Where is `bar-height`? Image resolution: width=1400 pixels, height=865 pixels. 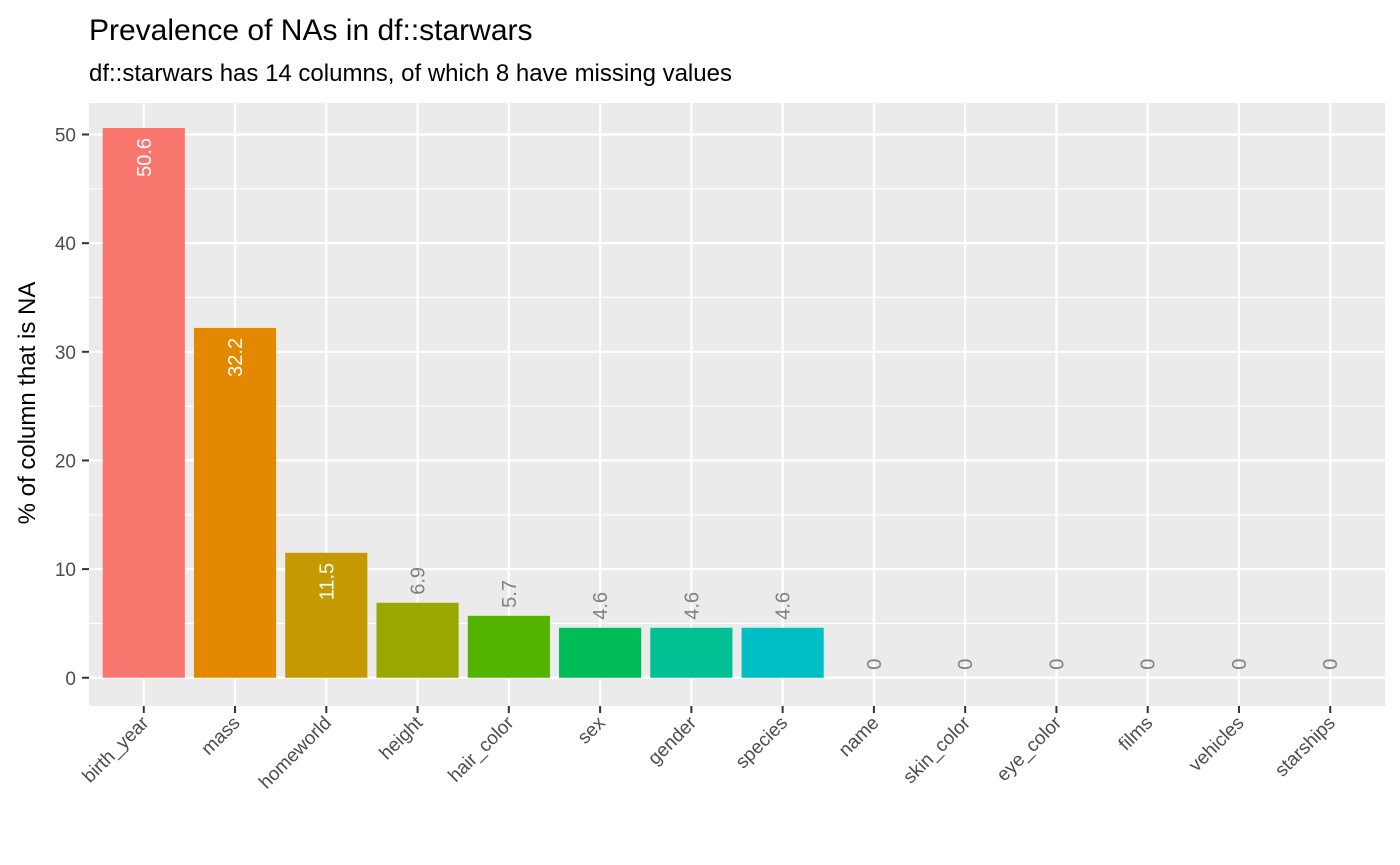
bar-height is located at coordinates (417, 640).